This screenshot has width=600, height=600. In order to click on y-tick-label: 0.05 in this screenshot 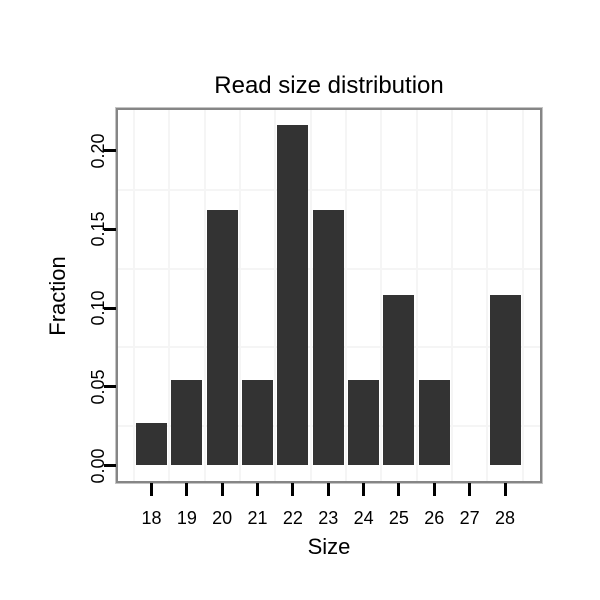, I will do `click(98, 387)`.